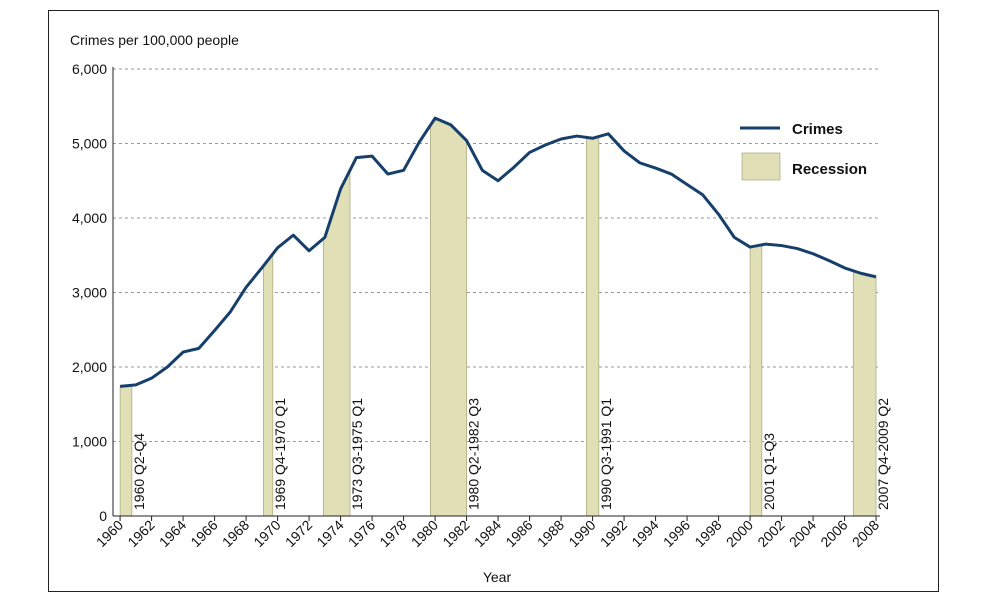 This screenshot has width=982, height=598. Describe the element at coordinates (613, 533) in the screenshot. I see `x-tick-label: 1992` at that location.